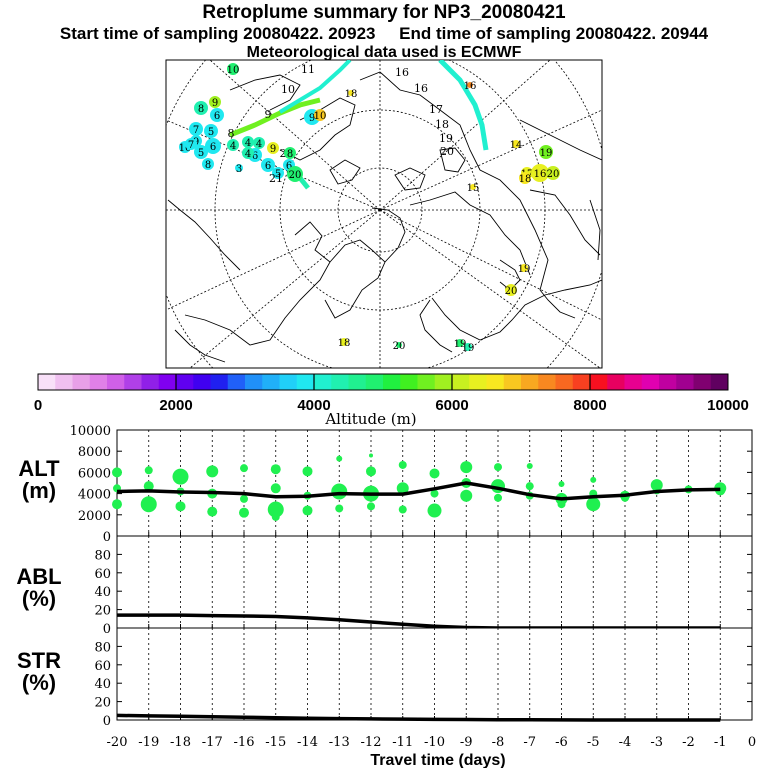 This screenshot has width=768, height=768. I want to click on map-marker-label: 5, so click(278, 174).